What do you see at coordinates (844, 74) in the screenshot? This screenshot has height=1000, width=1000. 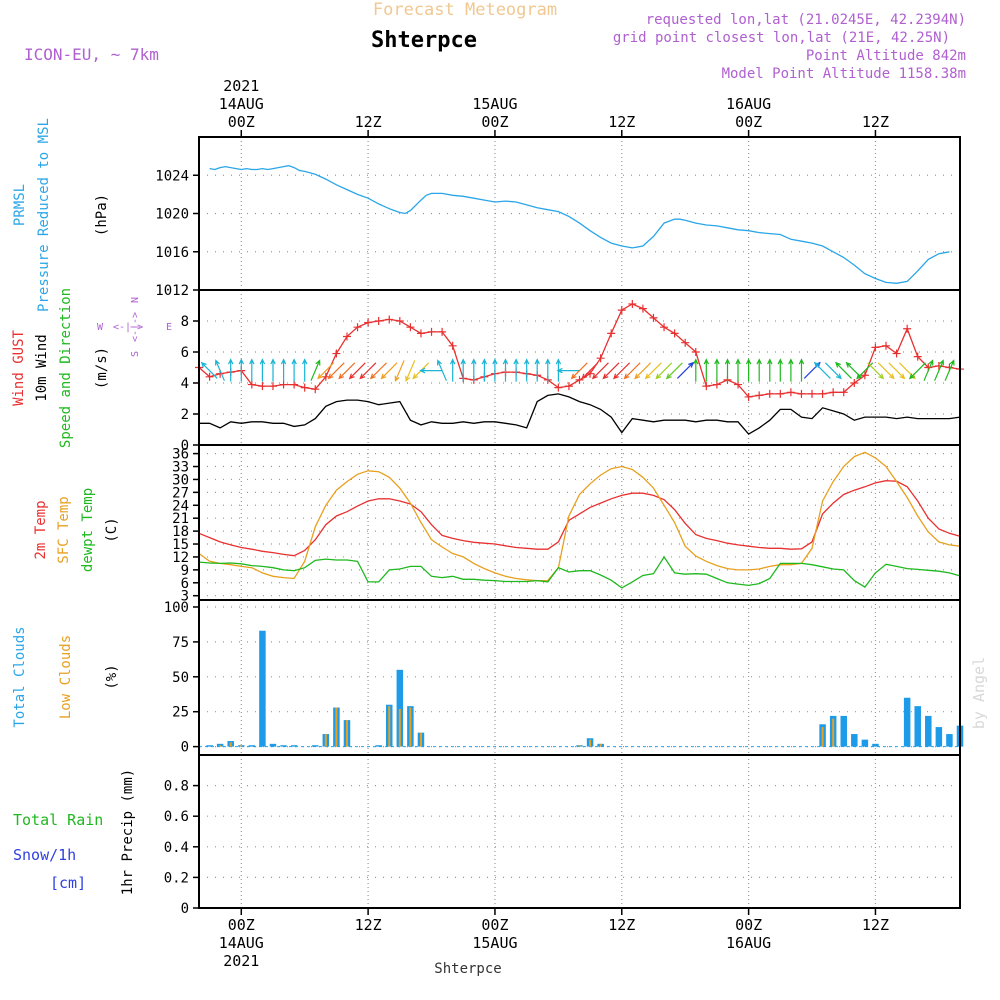 I see `model-altitude: Model Point Altitude 1158.38m` at bounding box center [844, 74].